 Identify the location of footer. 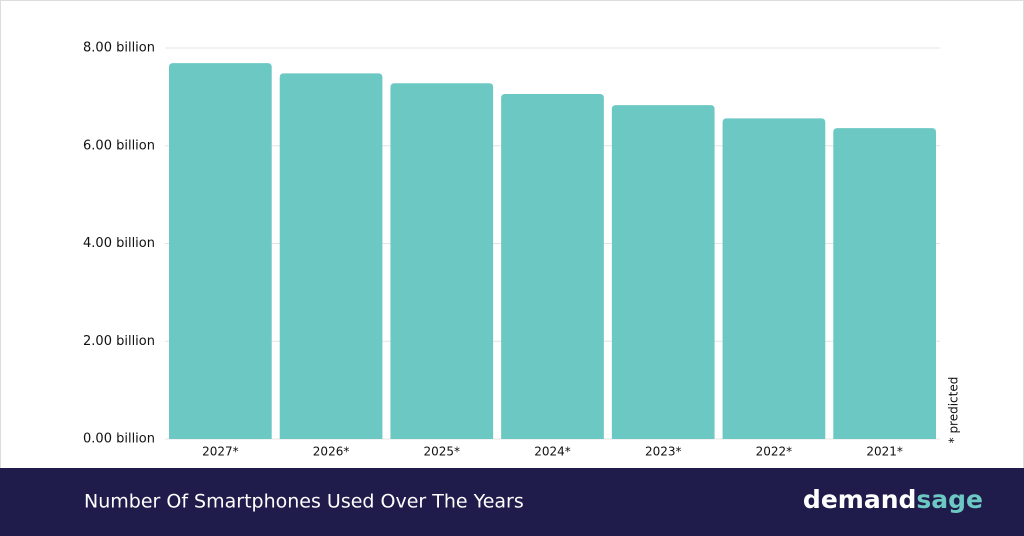
(512, 502).